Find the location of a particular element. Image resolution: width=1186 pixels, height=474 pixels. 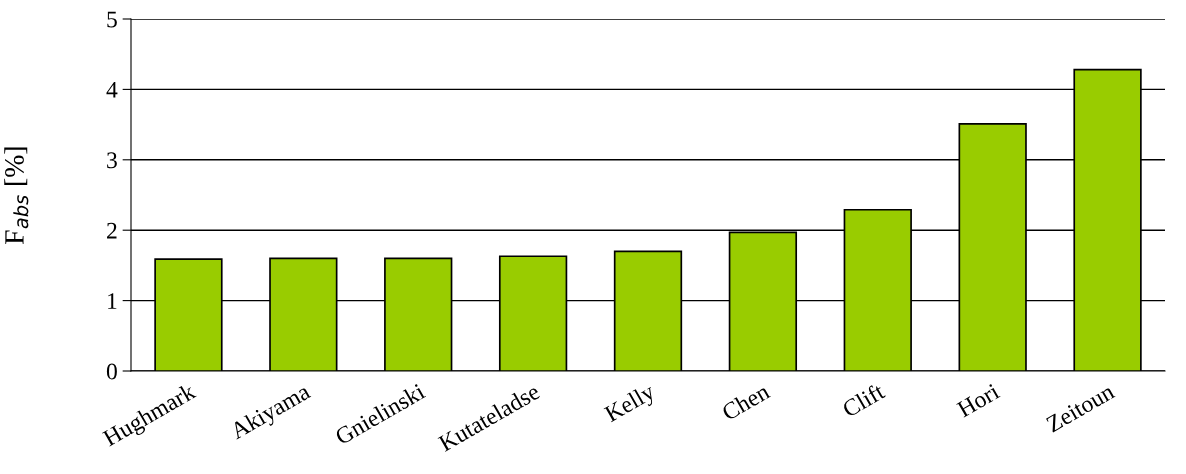

y-tick-label: 1 is located at coordinates (112, 301).